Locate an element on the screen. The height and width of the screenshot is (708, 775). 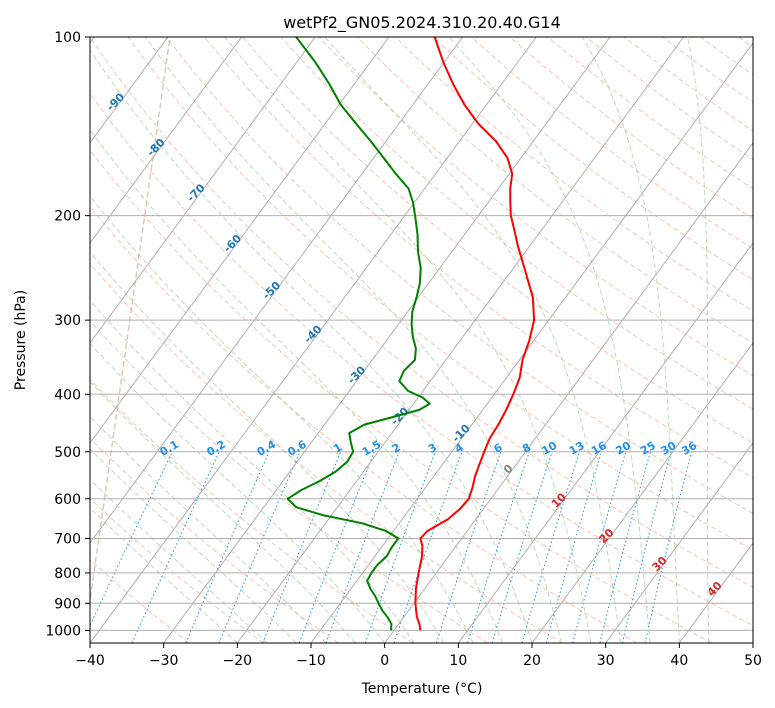
x-tick-label: 50 is located at coordinates (753, 661).